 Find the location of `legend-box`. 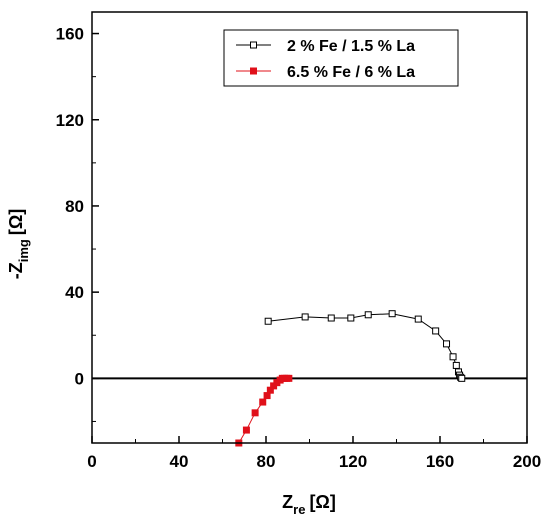

legend-box is located at coordinates (341, 58).